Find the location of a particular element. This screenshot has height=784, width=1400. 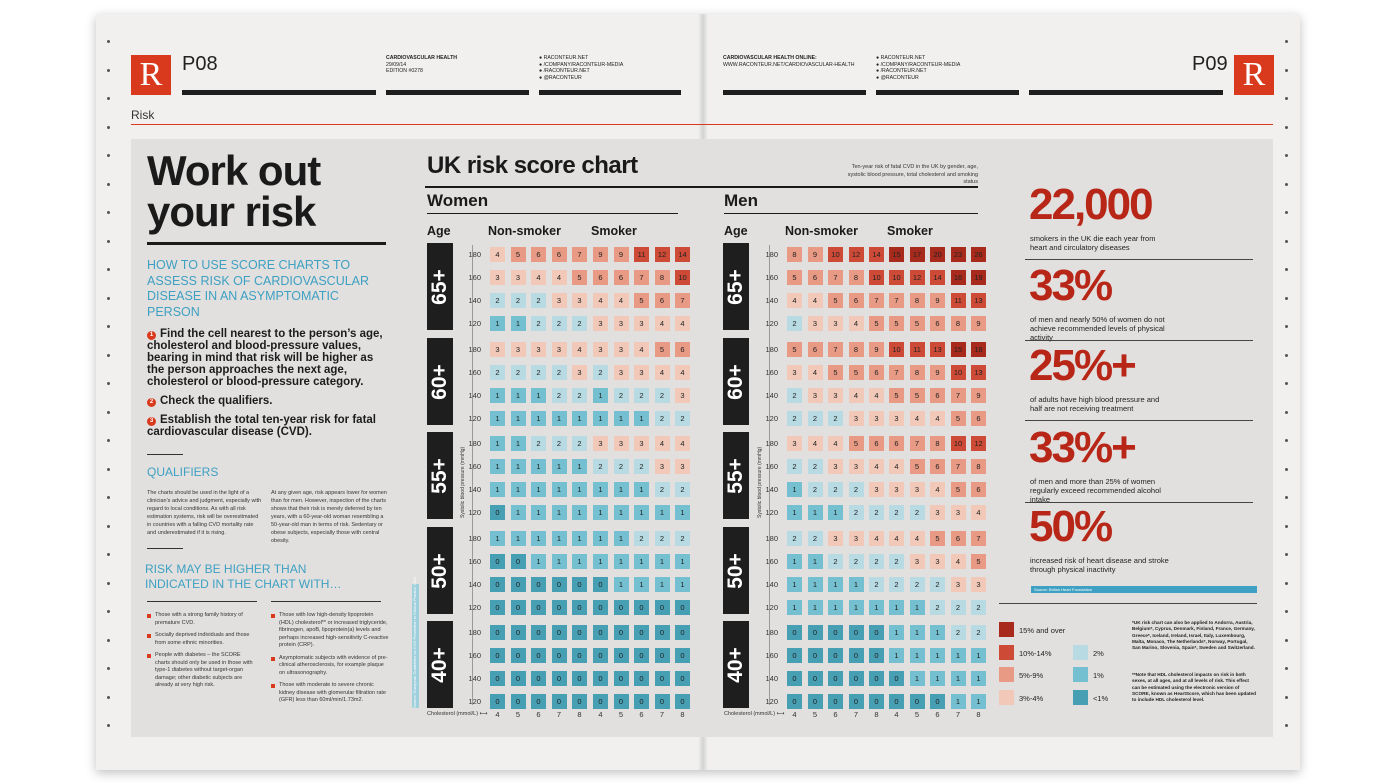

step-number-icon: 3 is located at coordinates (151, 421).